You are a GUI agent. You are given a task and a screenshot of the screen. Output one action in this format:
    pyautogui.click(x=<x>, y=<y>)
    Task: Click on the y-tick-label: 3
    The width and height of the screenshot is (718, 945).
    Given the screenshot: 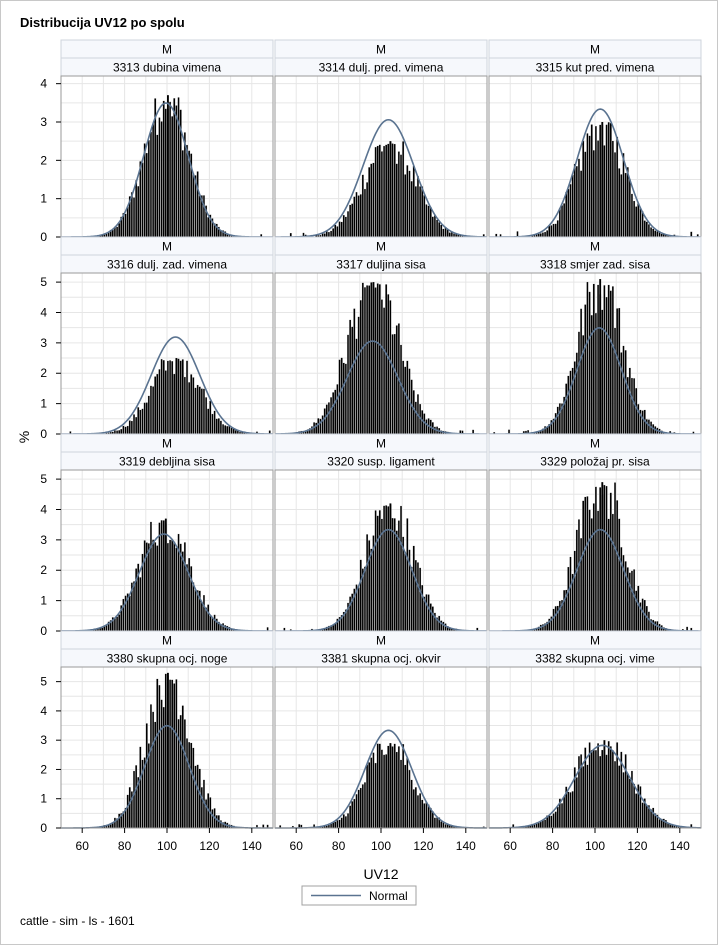 What is the action you would take?
    pyautogui.click(x=43, y=740)
    